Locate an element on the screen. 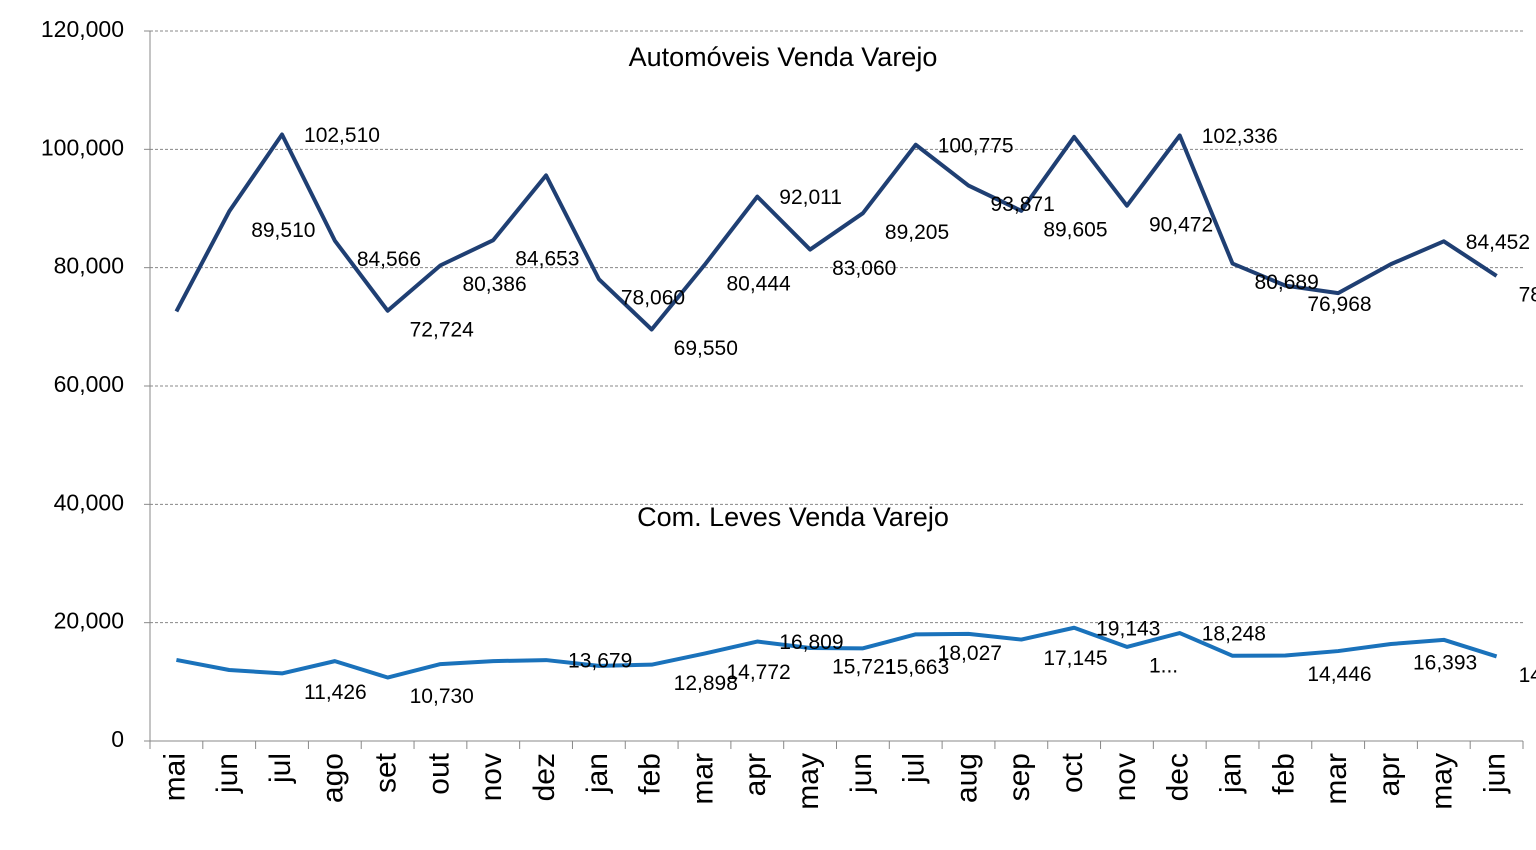  data-label: 76,968 is located at coordinates (1339, 304).